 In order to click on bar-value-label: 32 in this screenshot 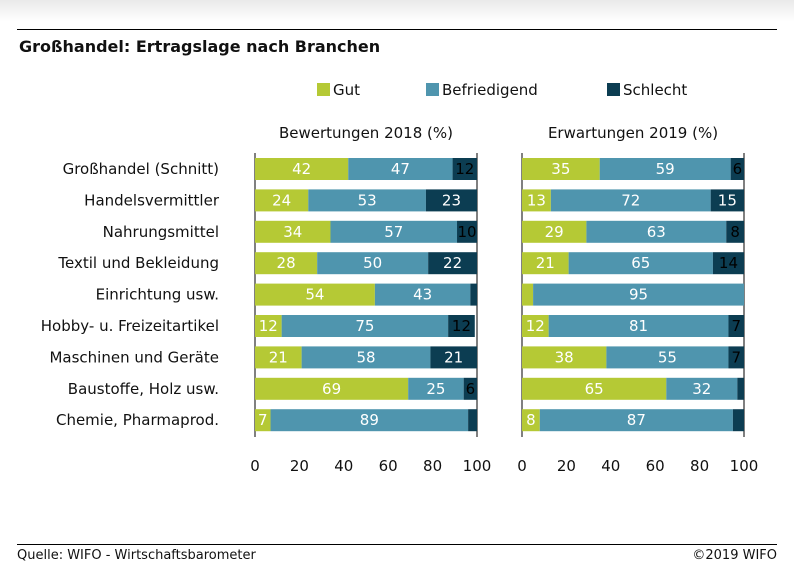, I will do `click(701, 389)`.